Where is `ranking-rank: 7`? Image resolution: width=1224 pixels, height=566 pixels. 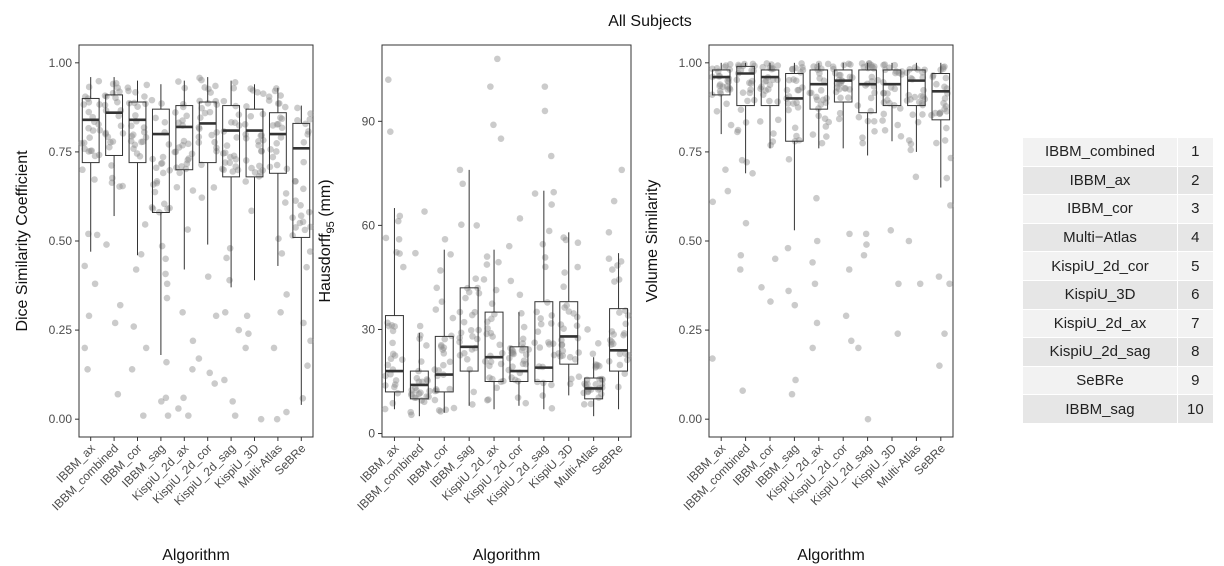
ranking-rank: 7 is located at coordinates (1195, 323).